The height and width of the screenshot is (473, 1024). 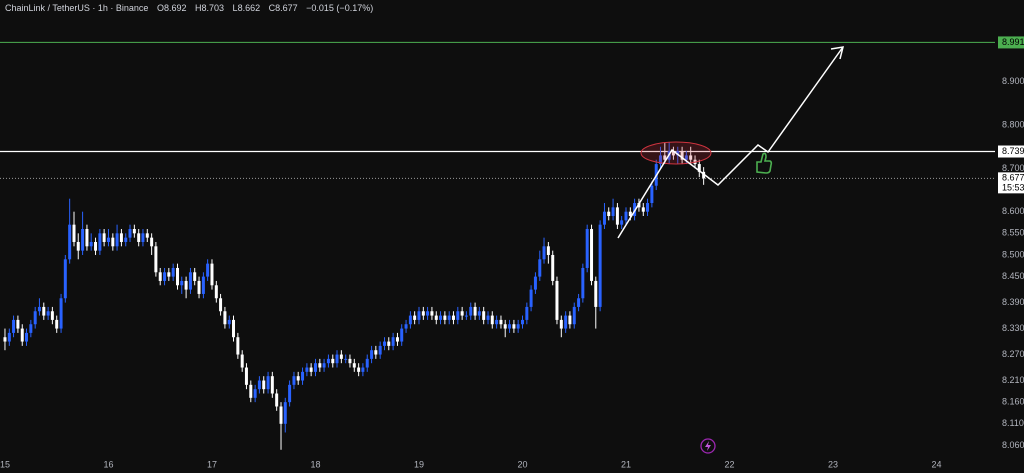 I want to click on ohlc-key: O, so click(x=160, y=8).